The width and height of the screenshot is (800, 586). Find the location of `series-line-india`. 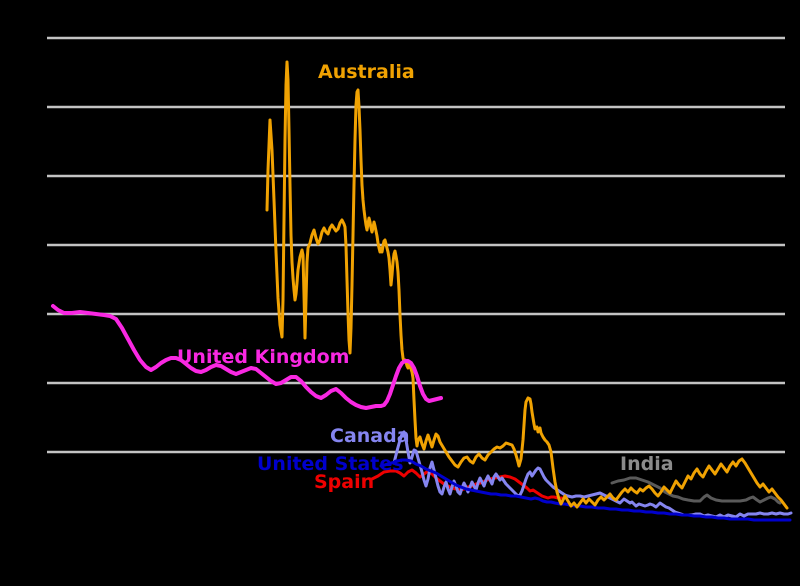

series-line-india is located at coordinates (696, 490).